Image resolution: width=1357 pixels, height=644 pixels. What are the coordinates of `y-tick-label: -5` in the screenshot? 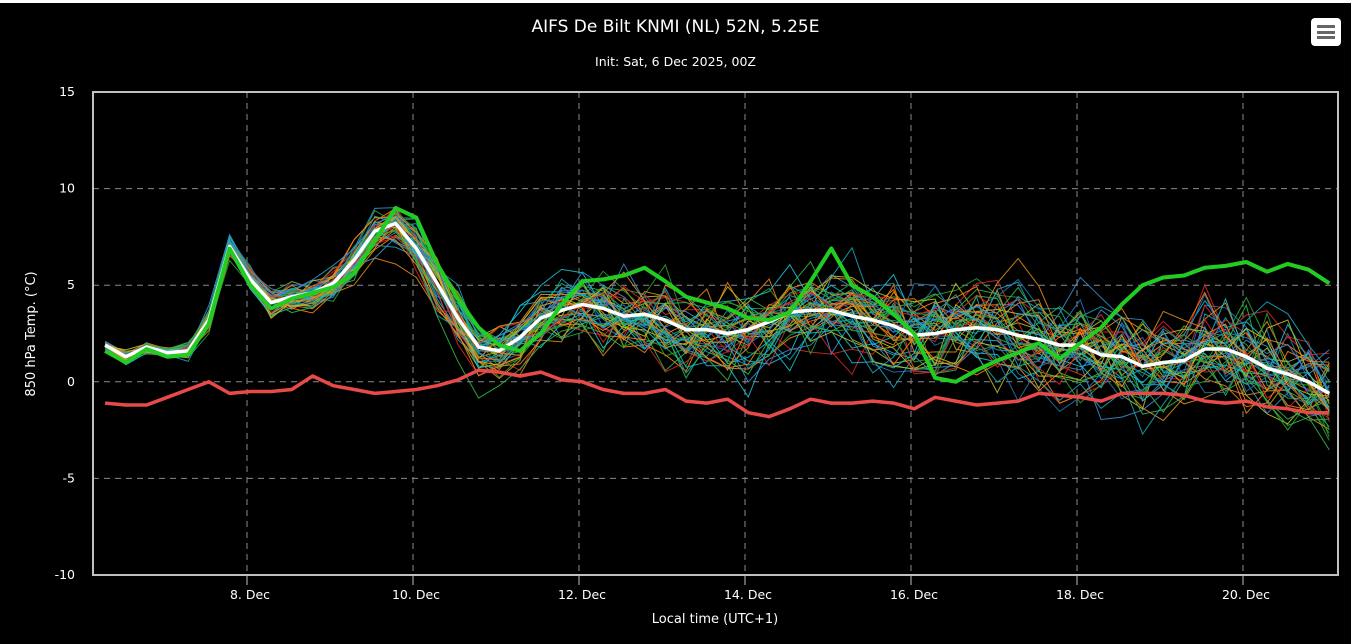 It's located at (69, 477).